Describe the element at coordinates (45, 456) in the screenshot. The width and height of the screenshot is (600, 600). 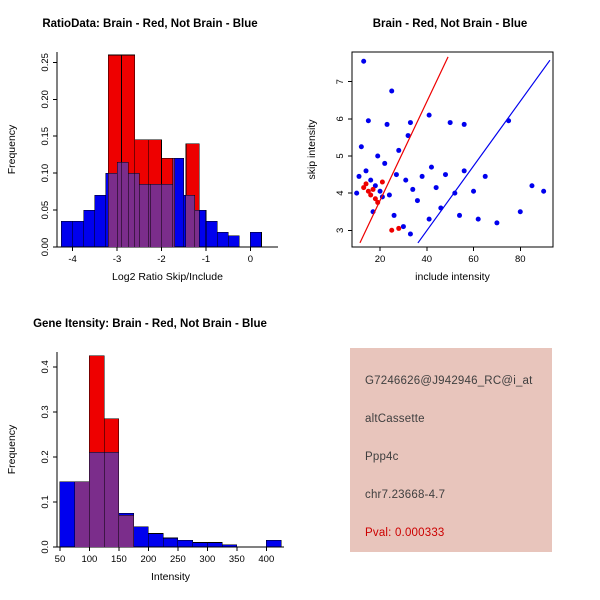
I see `y-tick-label: 0.2` at that location.